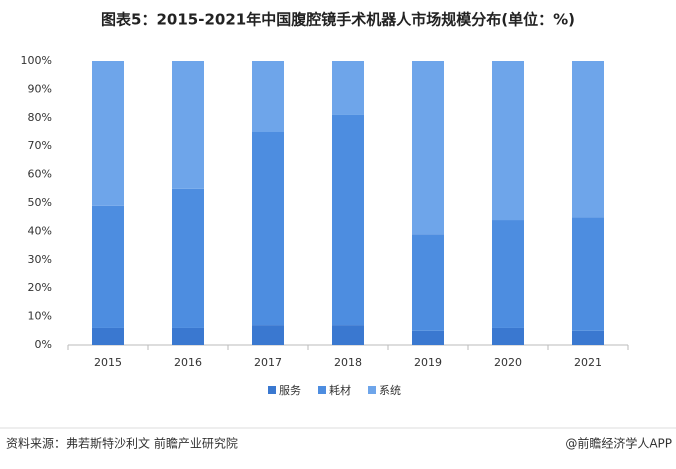  Describe the element at coordinates (40, 316) in the screenshot. I see `y-tick-label: 10%` at that location.